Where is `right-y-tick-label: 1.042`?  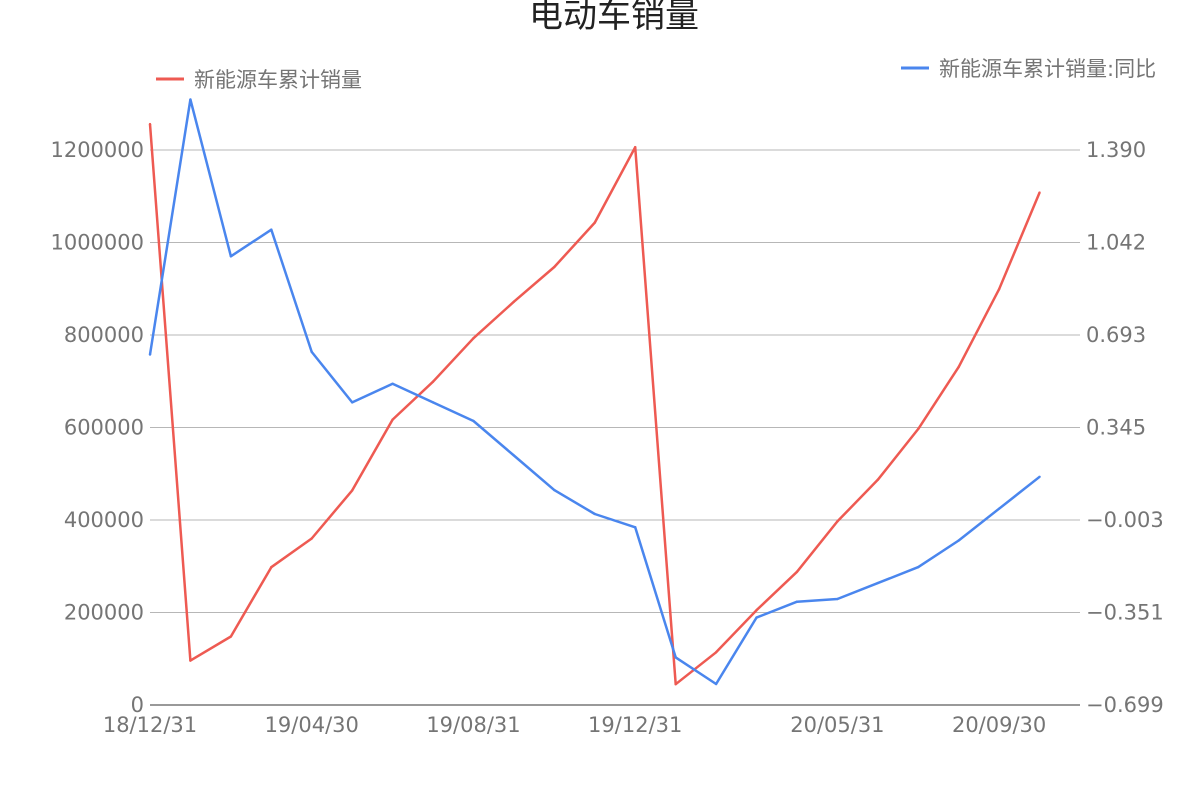 right-y-tick-label: 1.042 is located at coordinates (1116, 243).